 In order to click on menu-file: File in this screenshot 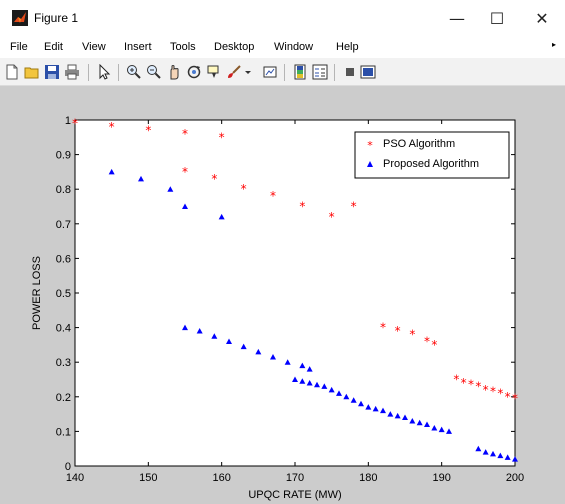, I will do `click(19, 47)`.